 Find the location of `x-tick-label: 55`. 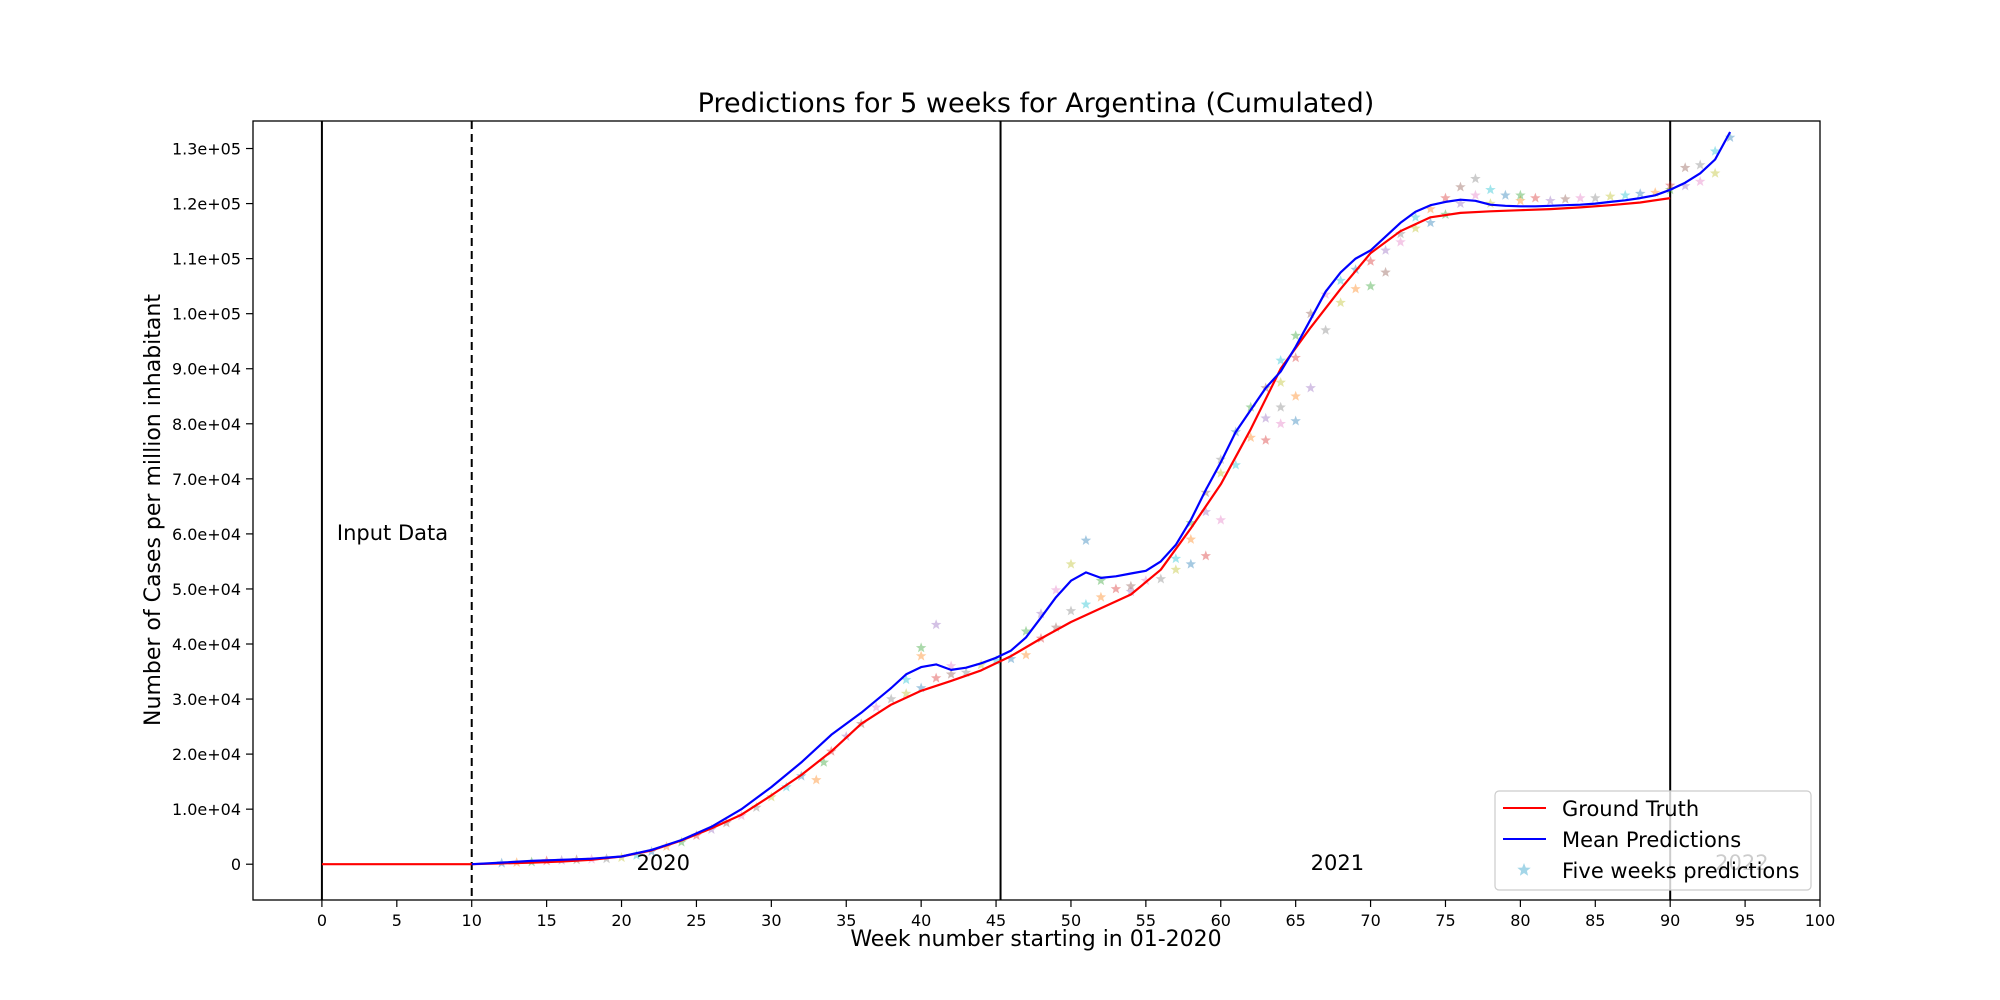

x-tick-label: 55 is located at coordinates (1146, 920).